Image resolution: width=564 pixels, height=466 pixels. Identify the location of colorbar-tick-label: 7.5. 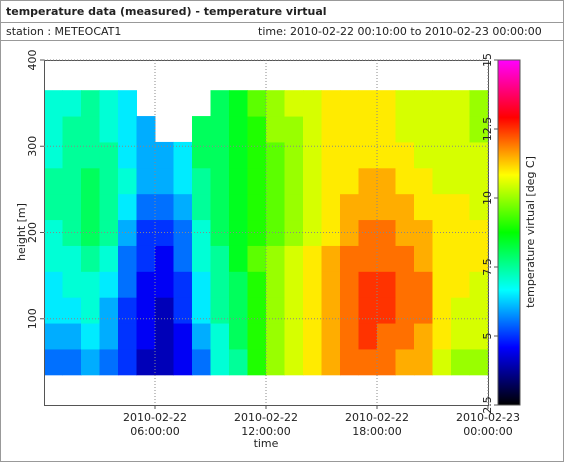
(487, 267).